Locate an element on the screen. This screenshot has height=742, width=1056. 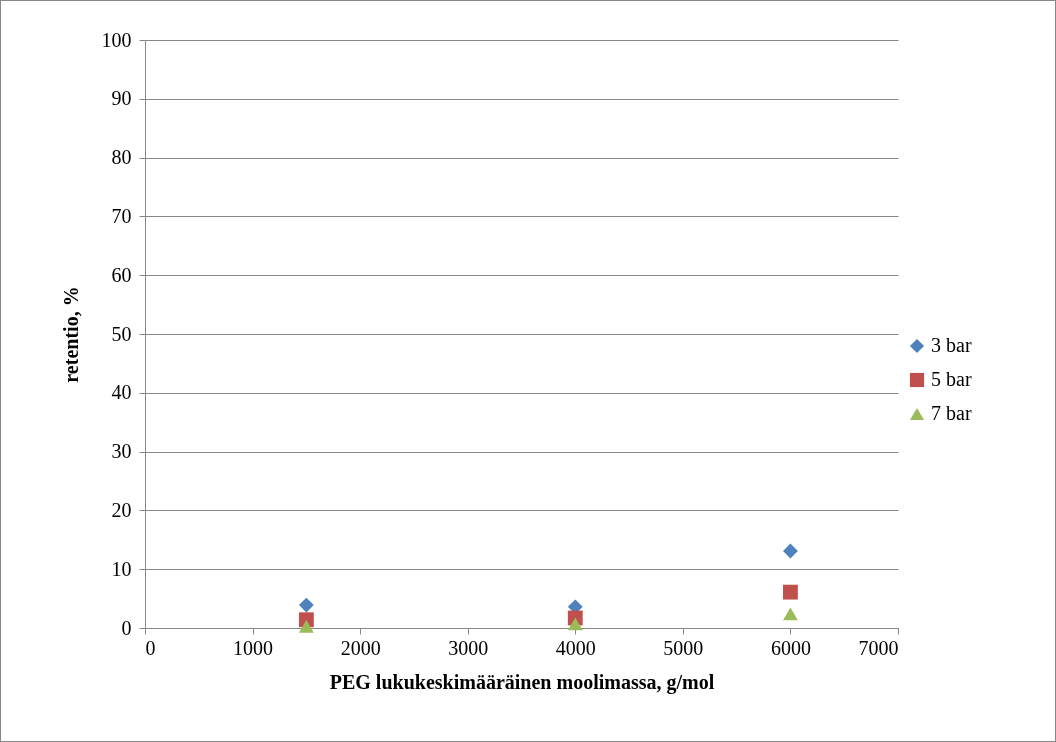
x-tick-label: 2000 is located at coordinates (360, 647).